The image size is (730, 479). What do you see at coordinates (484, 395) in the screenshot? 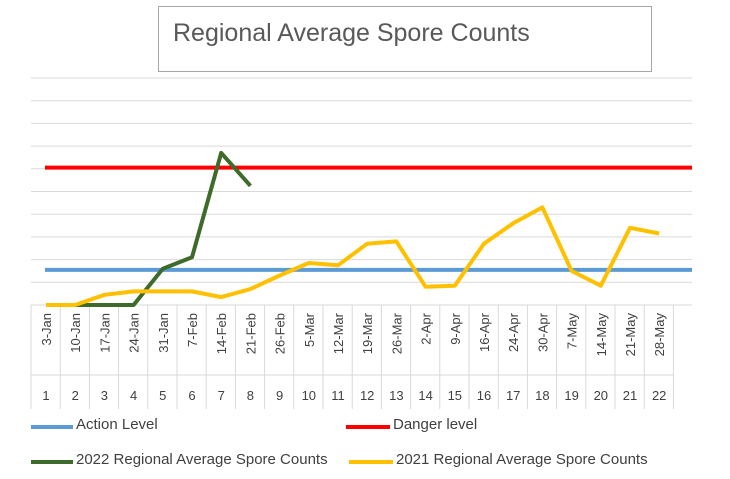
I see `x-tick-label-week: 16` at bounding box center [484, 395].